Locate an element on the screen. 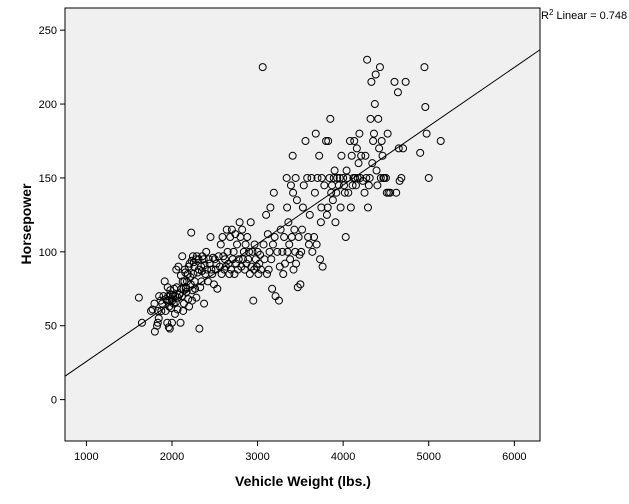 The height and width of the screenshot is (504, 629). x-tick-label: 2000 is located at coordinates (172, 457).